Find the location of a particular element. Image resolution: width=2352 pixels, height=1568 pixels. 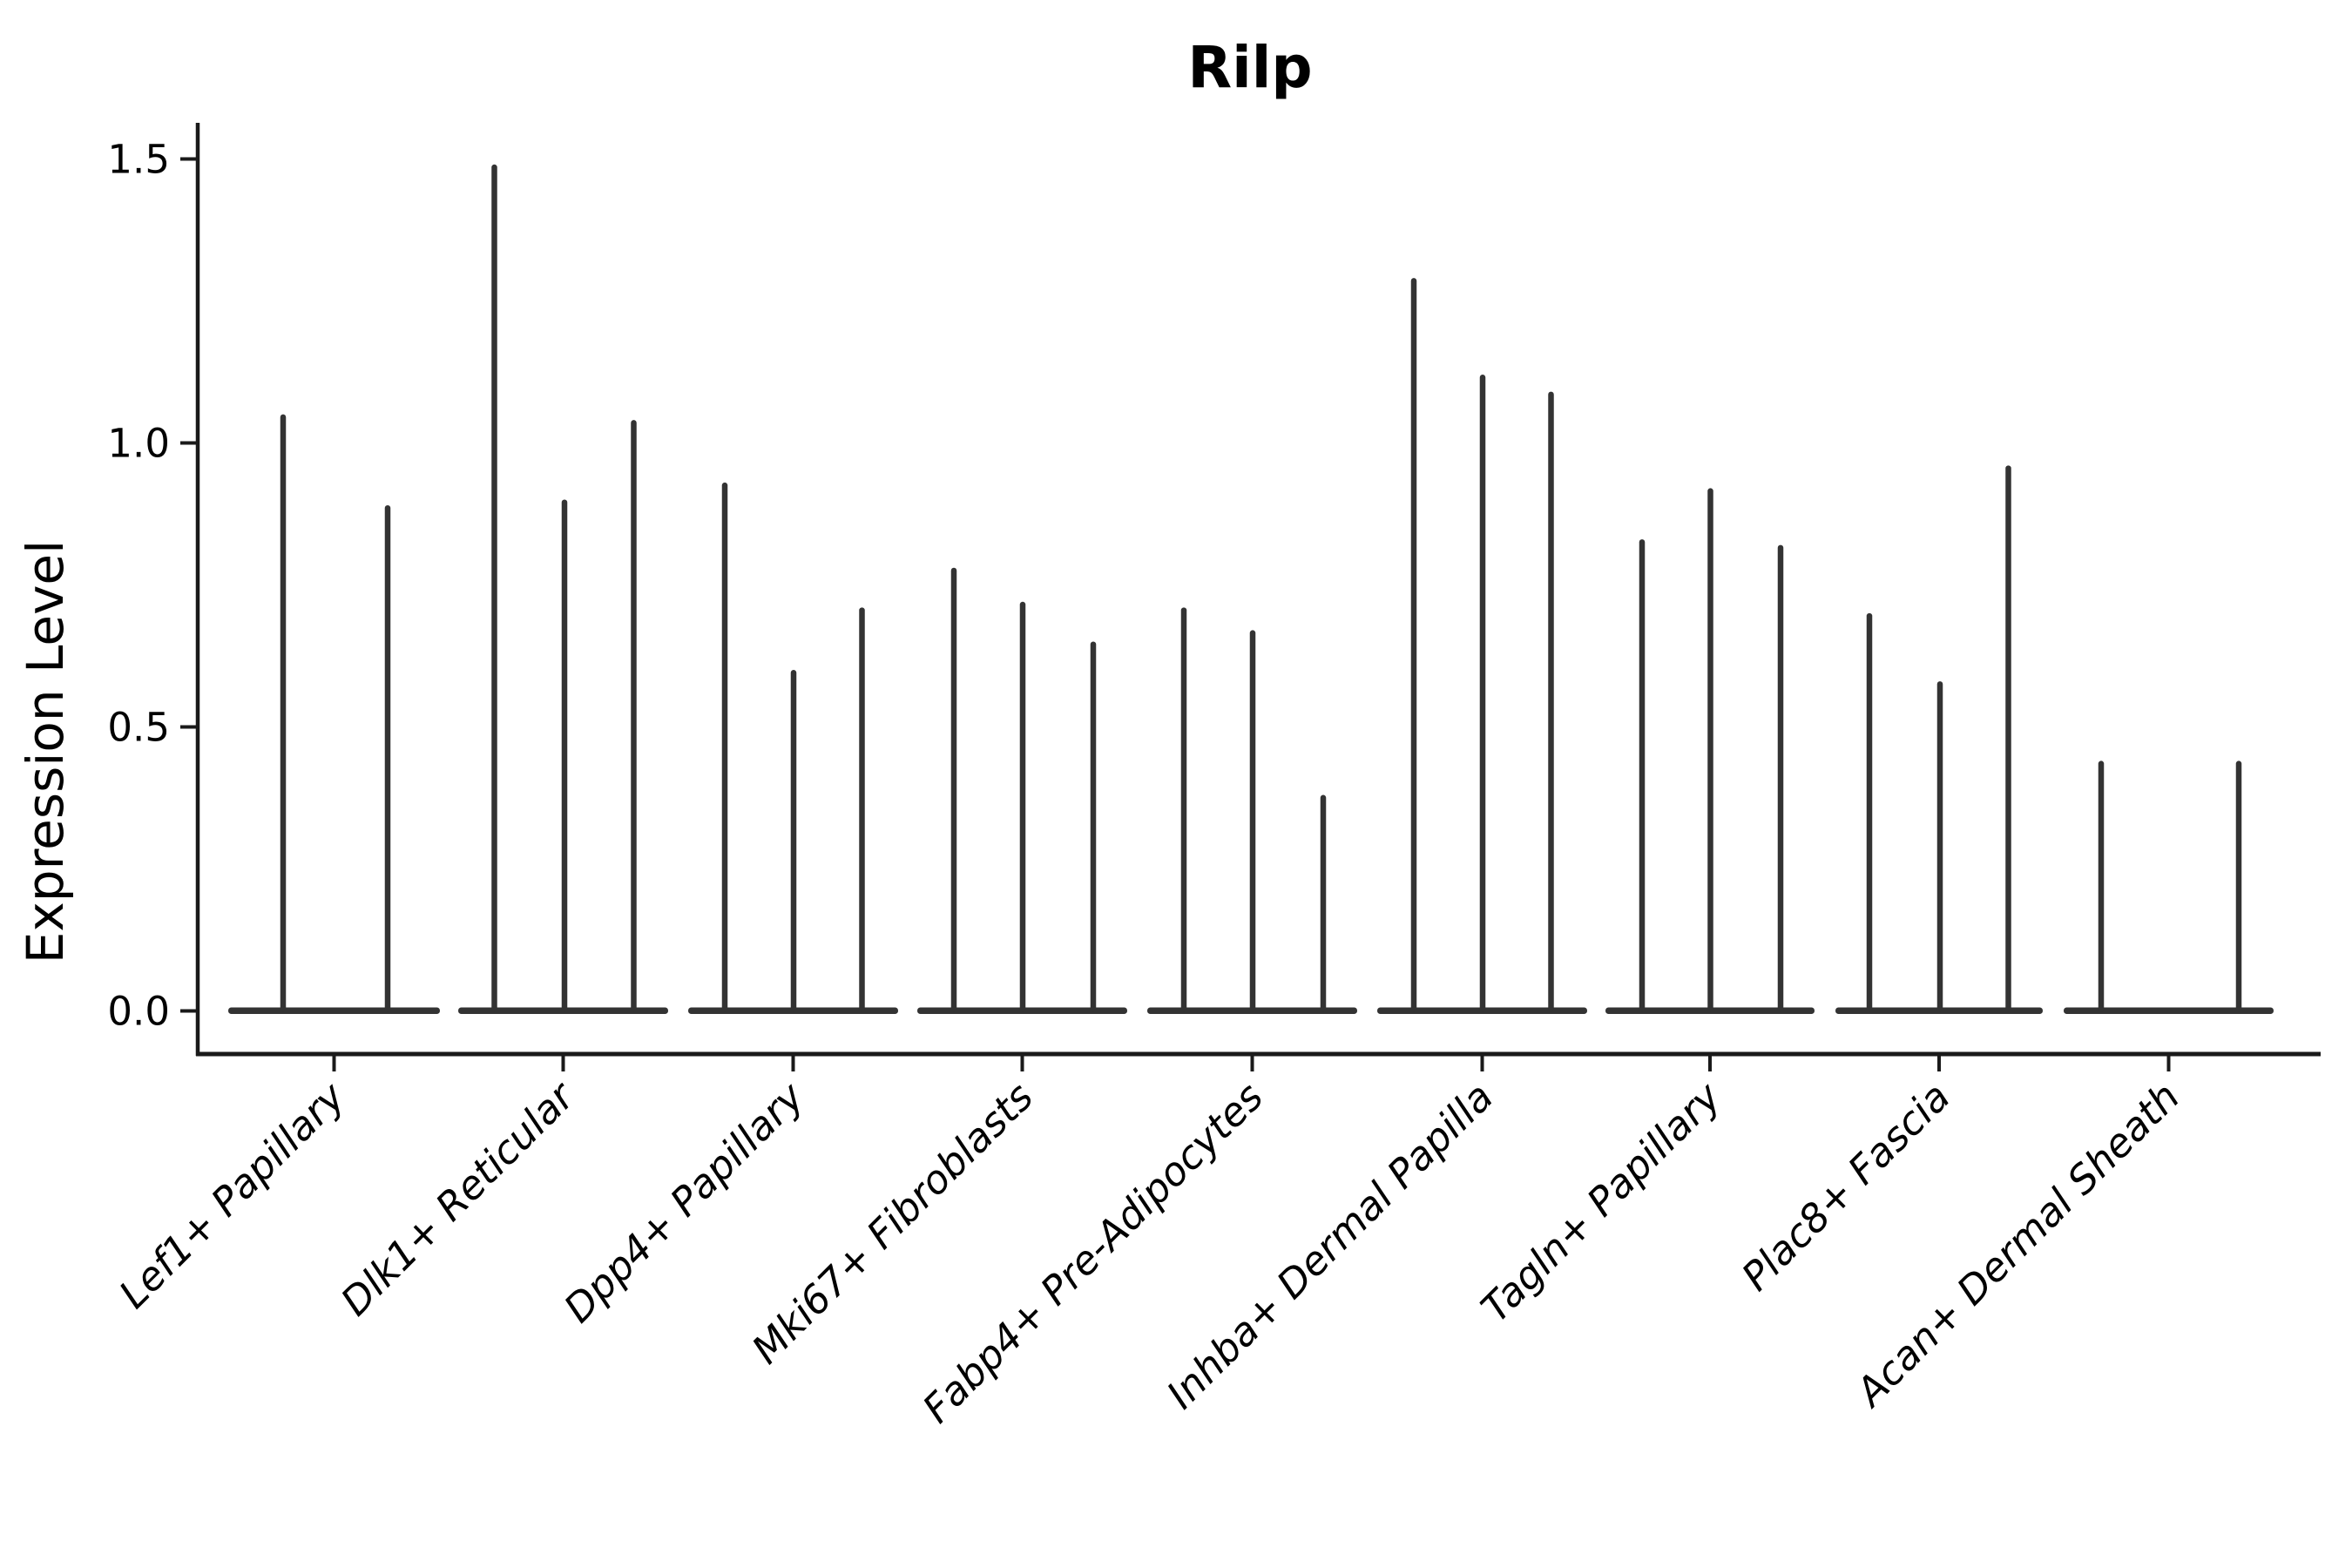

x-tick-label: Plac8+ Fascia is located at coordinates (1846, 1186).